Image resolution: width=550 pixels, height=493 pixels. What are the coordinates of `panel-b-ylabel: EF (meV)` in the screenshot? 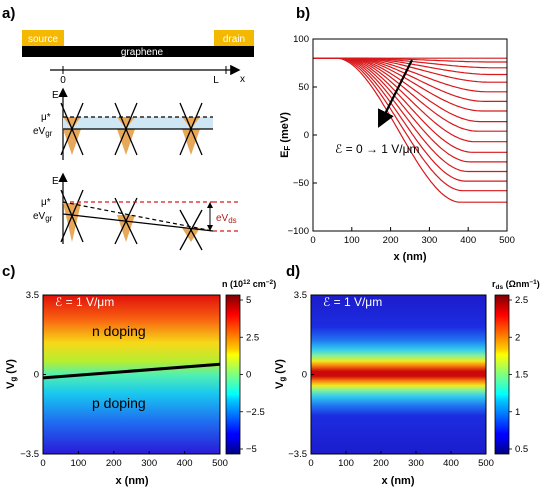 It's located at (285, 135).